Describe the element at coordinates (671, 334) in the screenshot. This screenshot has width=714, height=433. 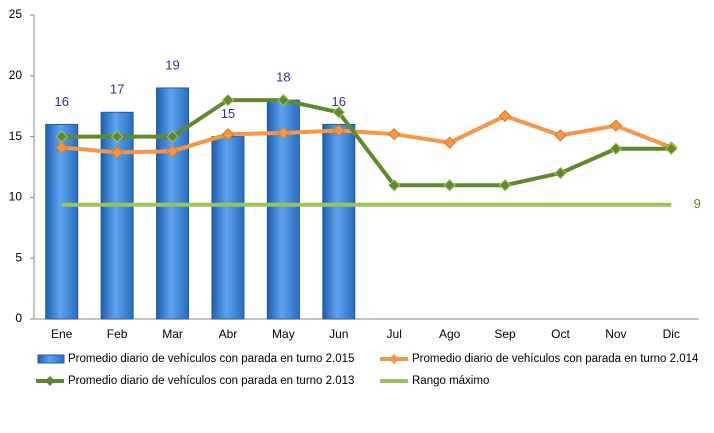
I see `x-tick-label: Dic` at that location.